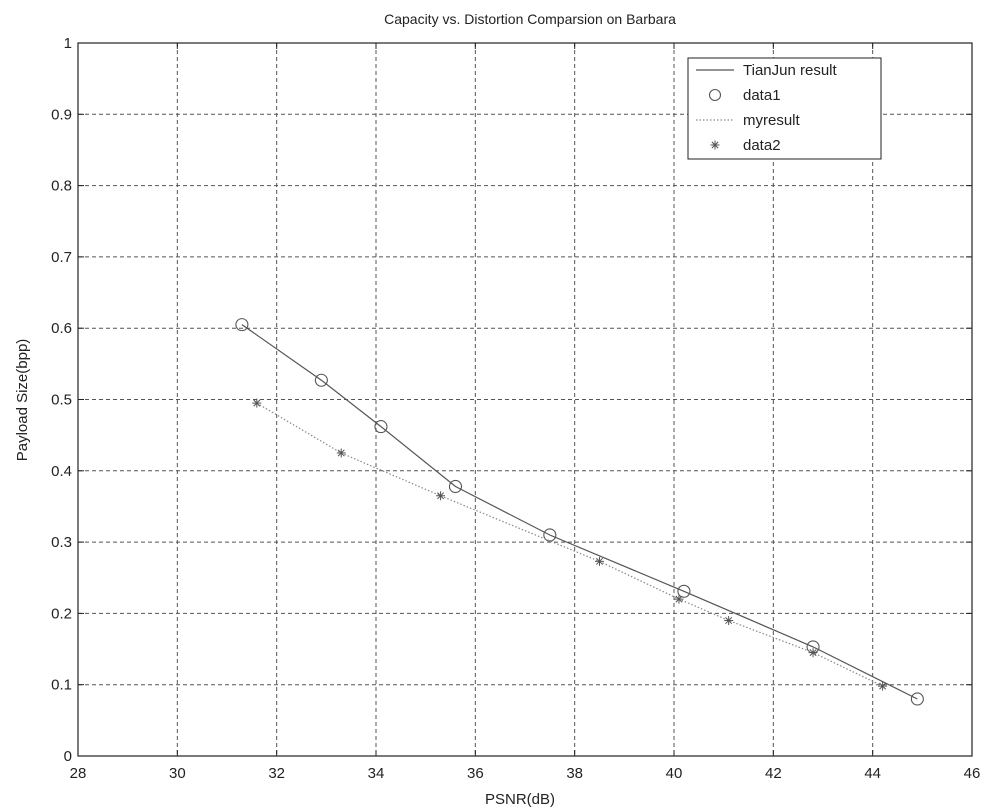 The image size is (988, 808). What do you see at coordinates (715, 95) in the screenshot?
I see `legend-swatch-data1` at bounding box center [715, 95].